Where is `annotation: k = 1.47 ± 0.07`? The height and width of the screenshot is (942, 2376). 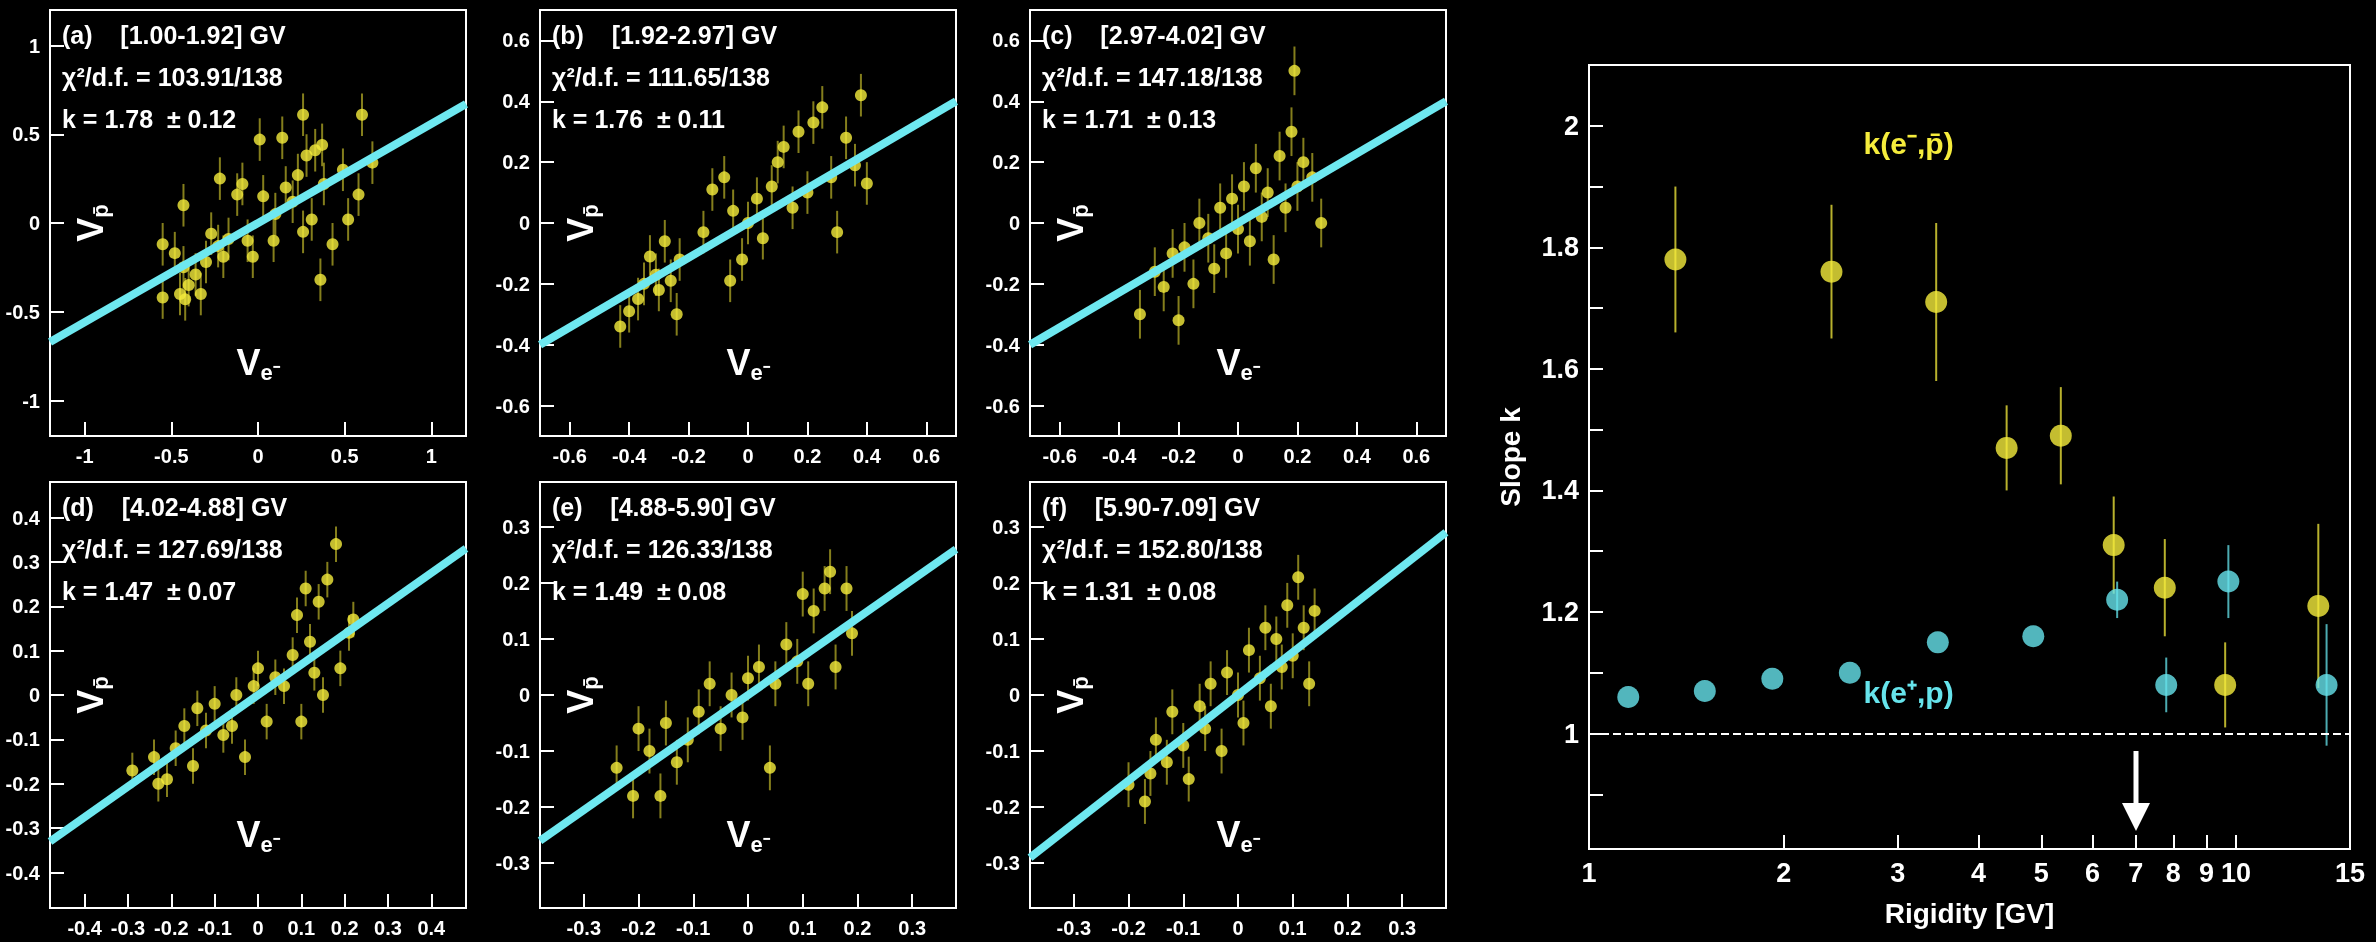
annotation: k = 1.47 ± 0.07 is located at coordinates (149, 590).